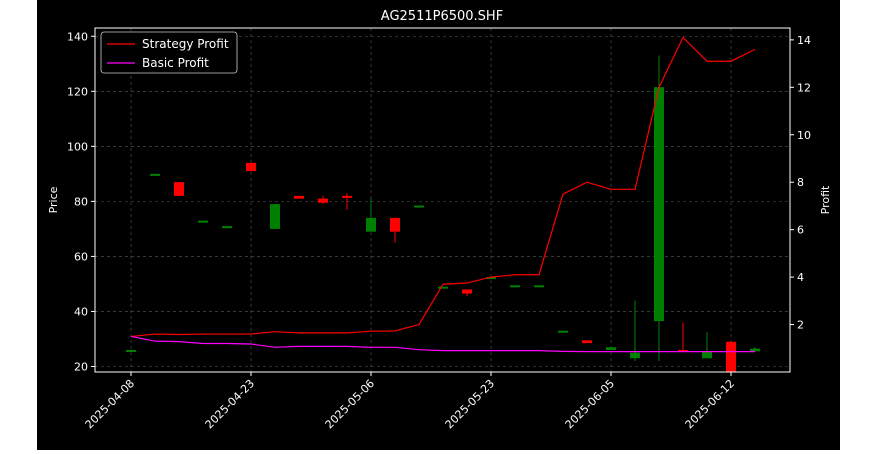 The image size is (878, 454). I want to click on legend: Strategy Profit Basic Profit, so click(169, 52).